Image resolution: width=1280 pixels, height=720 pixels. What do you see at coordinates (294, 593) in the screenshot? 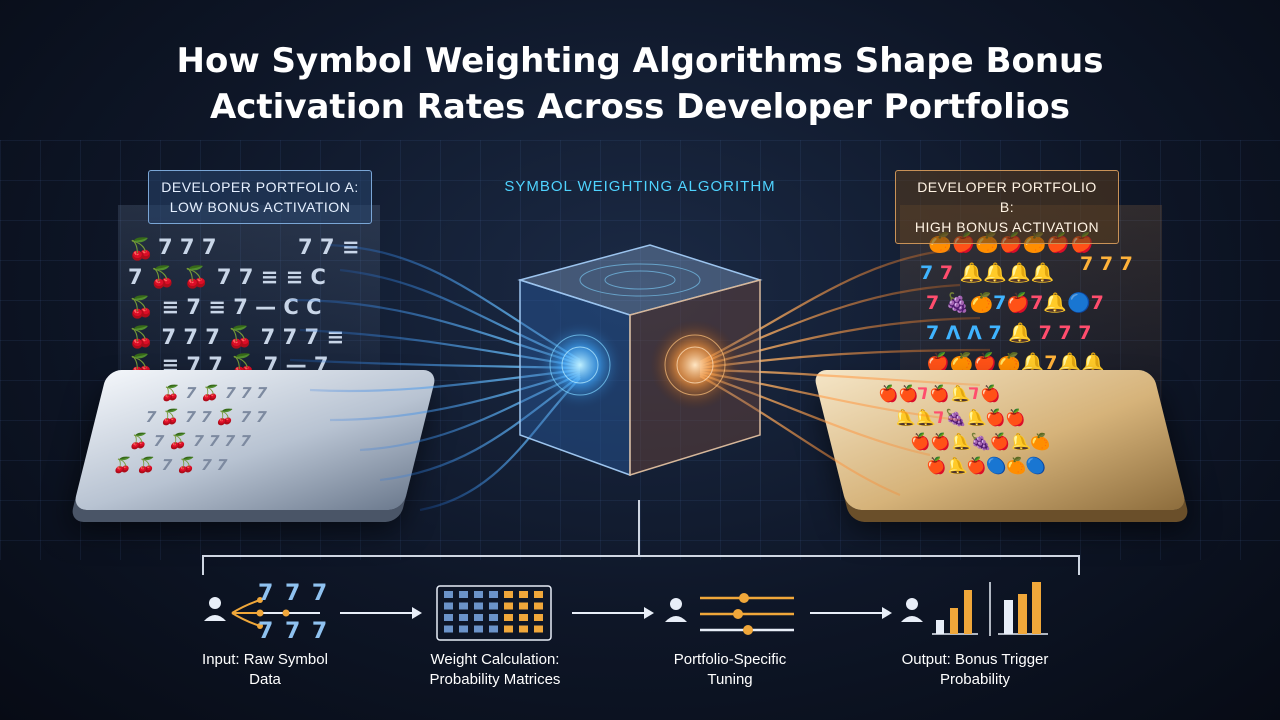
I see `input-symbols-row1: 7 7 7` at bounding box center [294, 593].